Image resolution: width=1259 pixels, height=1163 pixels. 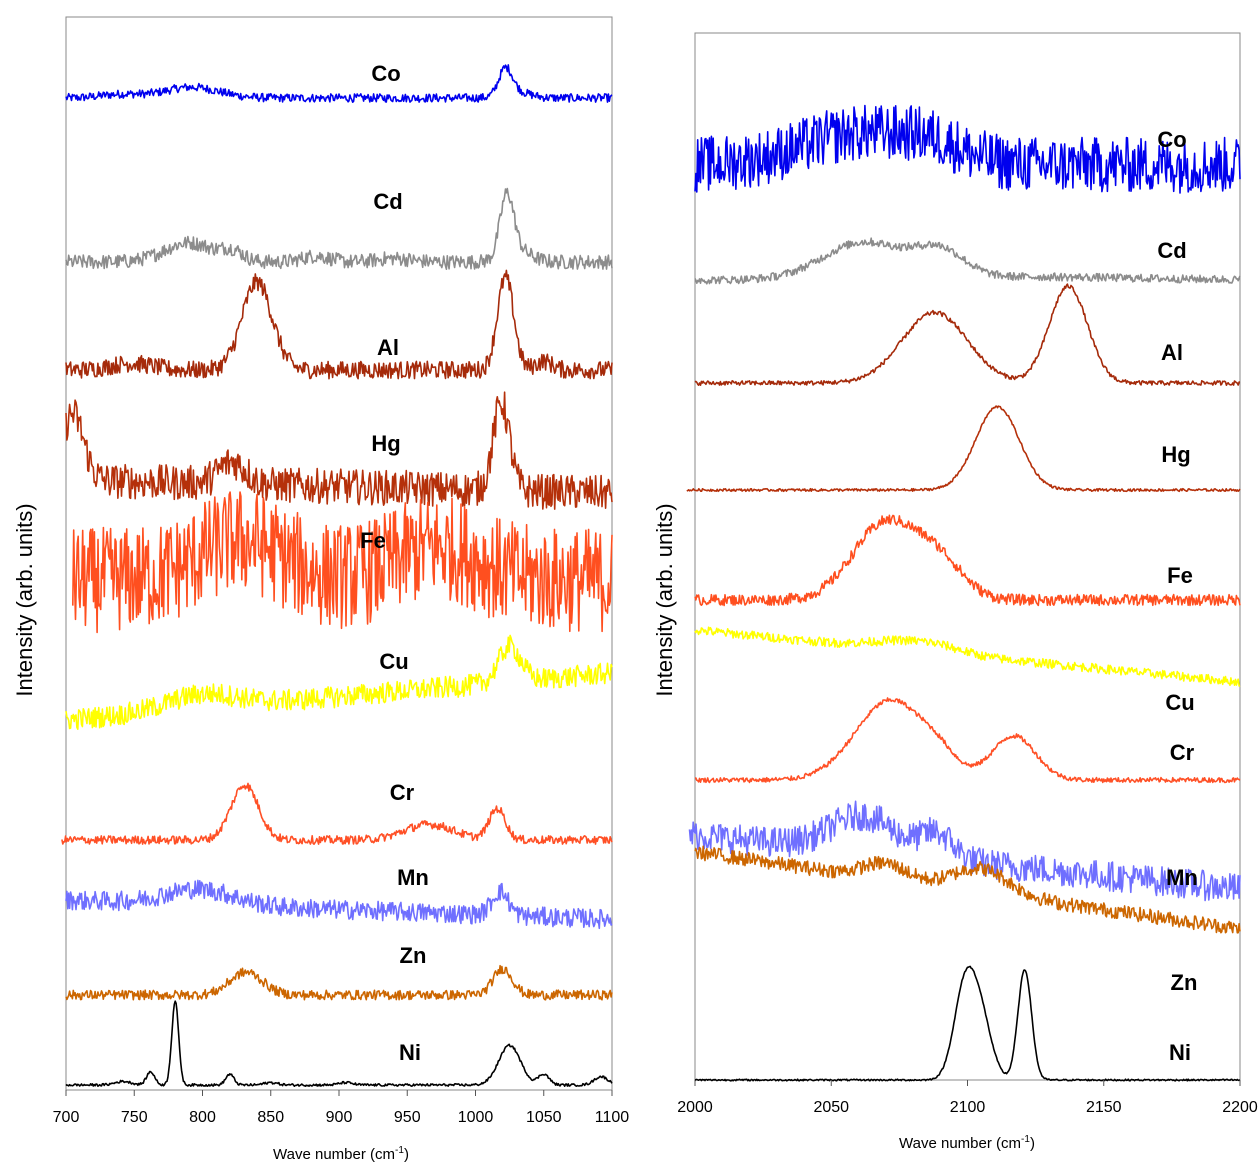 What do you see at coordinates (544, 1117) in the screenshot?
I see `x-tick-label: 1050` at bounding box center [544, 1117].